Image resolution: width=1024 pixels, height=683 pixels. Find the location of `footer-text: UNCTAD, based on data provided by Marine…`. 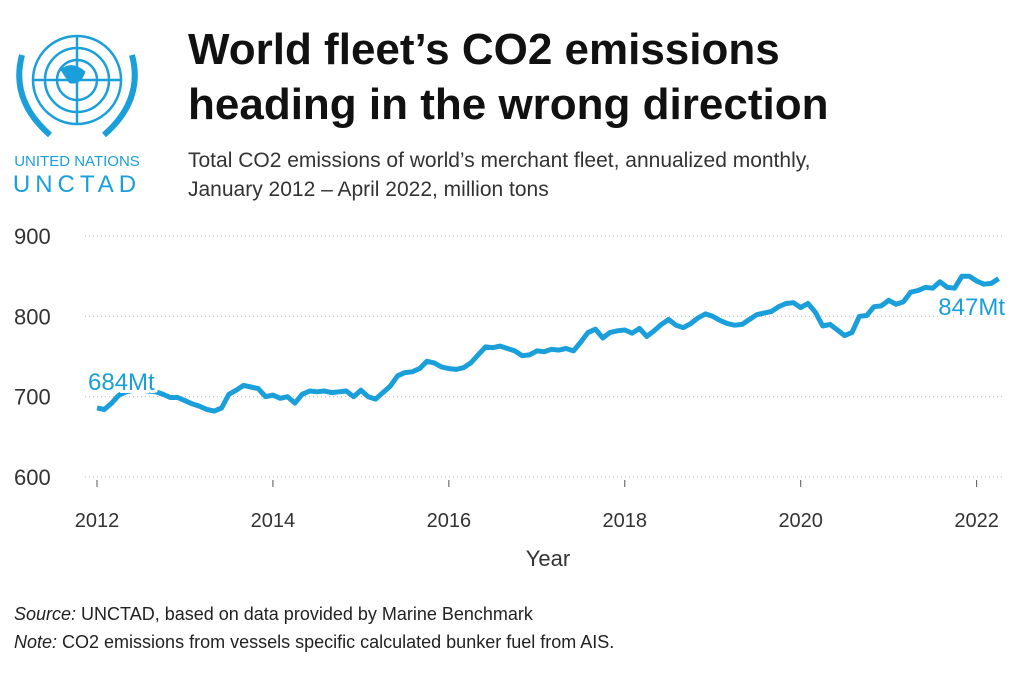

footer-text: UNCTAD, based on data provided by Marine… is located at coordinates (305, 614).